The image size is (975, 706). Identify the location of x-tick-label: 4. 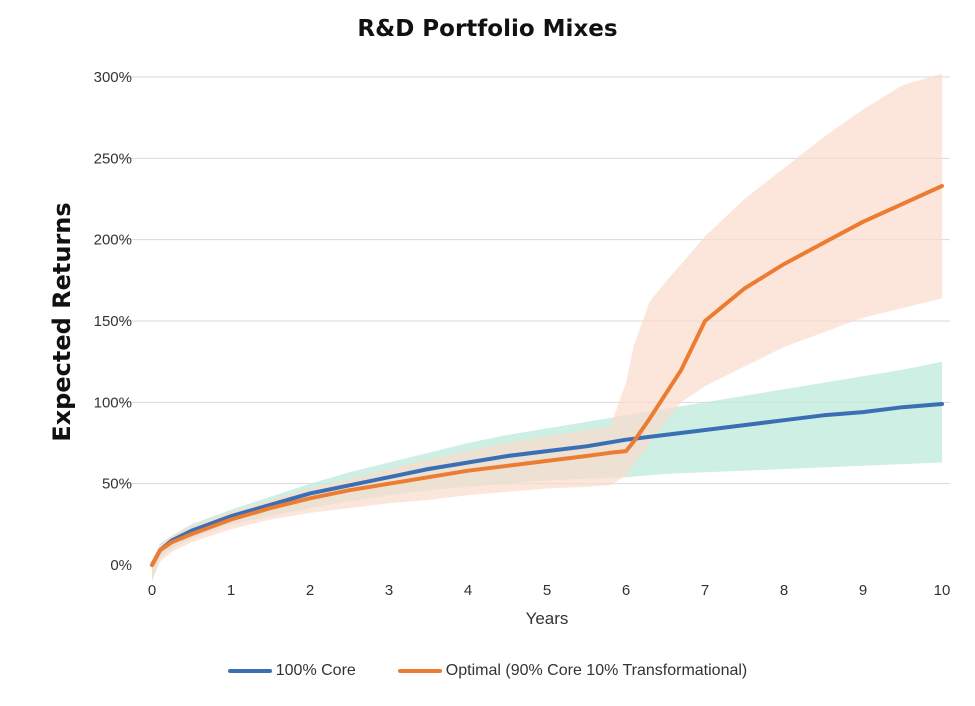
(468, 590).